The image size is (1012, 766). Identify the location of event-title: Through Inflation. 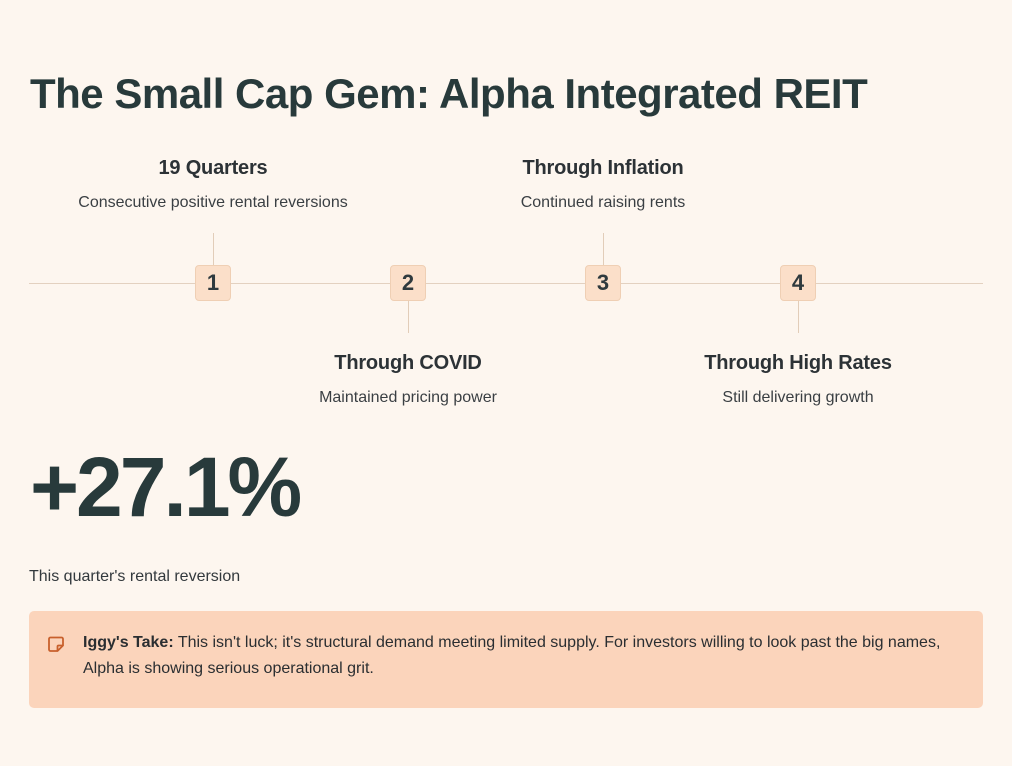
(603, 168).